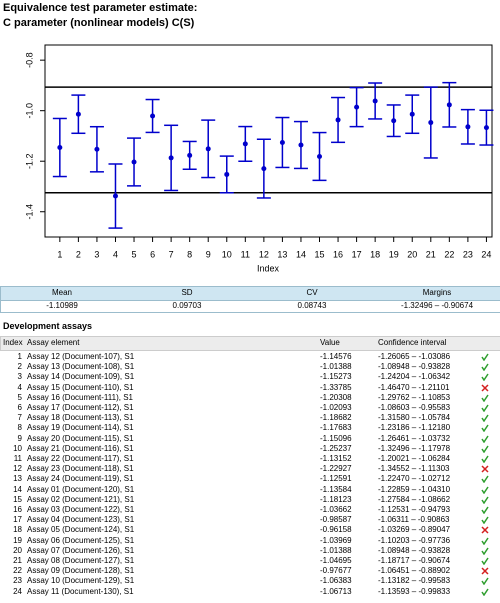  I want to click on assay-cell: Assay 01 (Document-120), S1, so click(81, 489).